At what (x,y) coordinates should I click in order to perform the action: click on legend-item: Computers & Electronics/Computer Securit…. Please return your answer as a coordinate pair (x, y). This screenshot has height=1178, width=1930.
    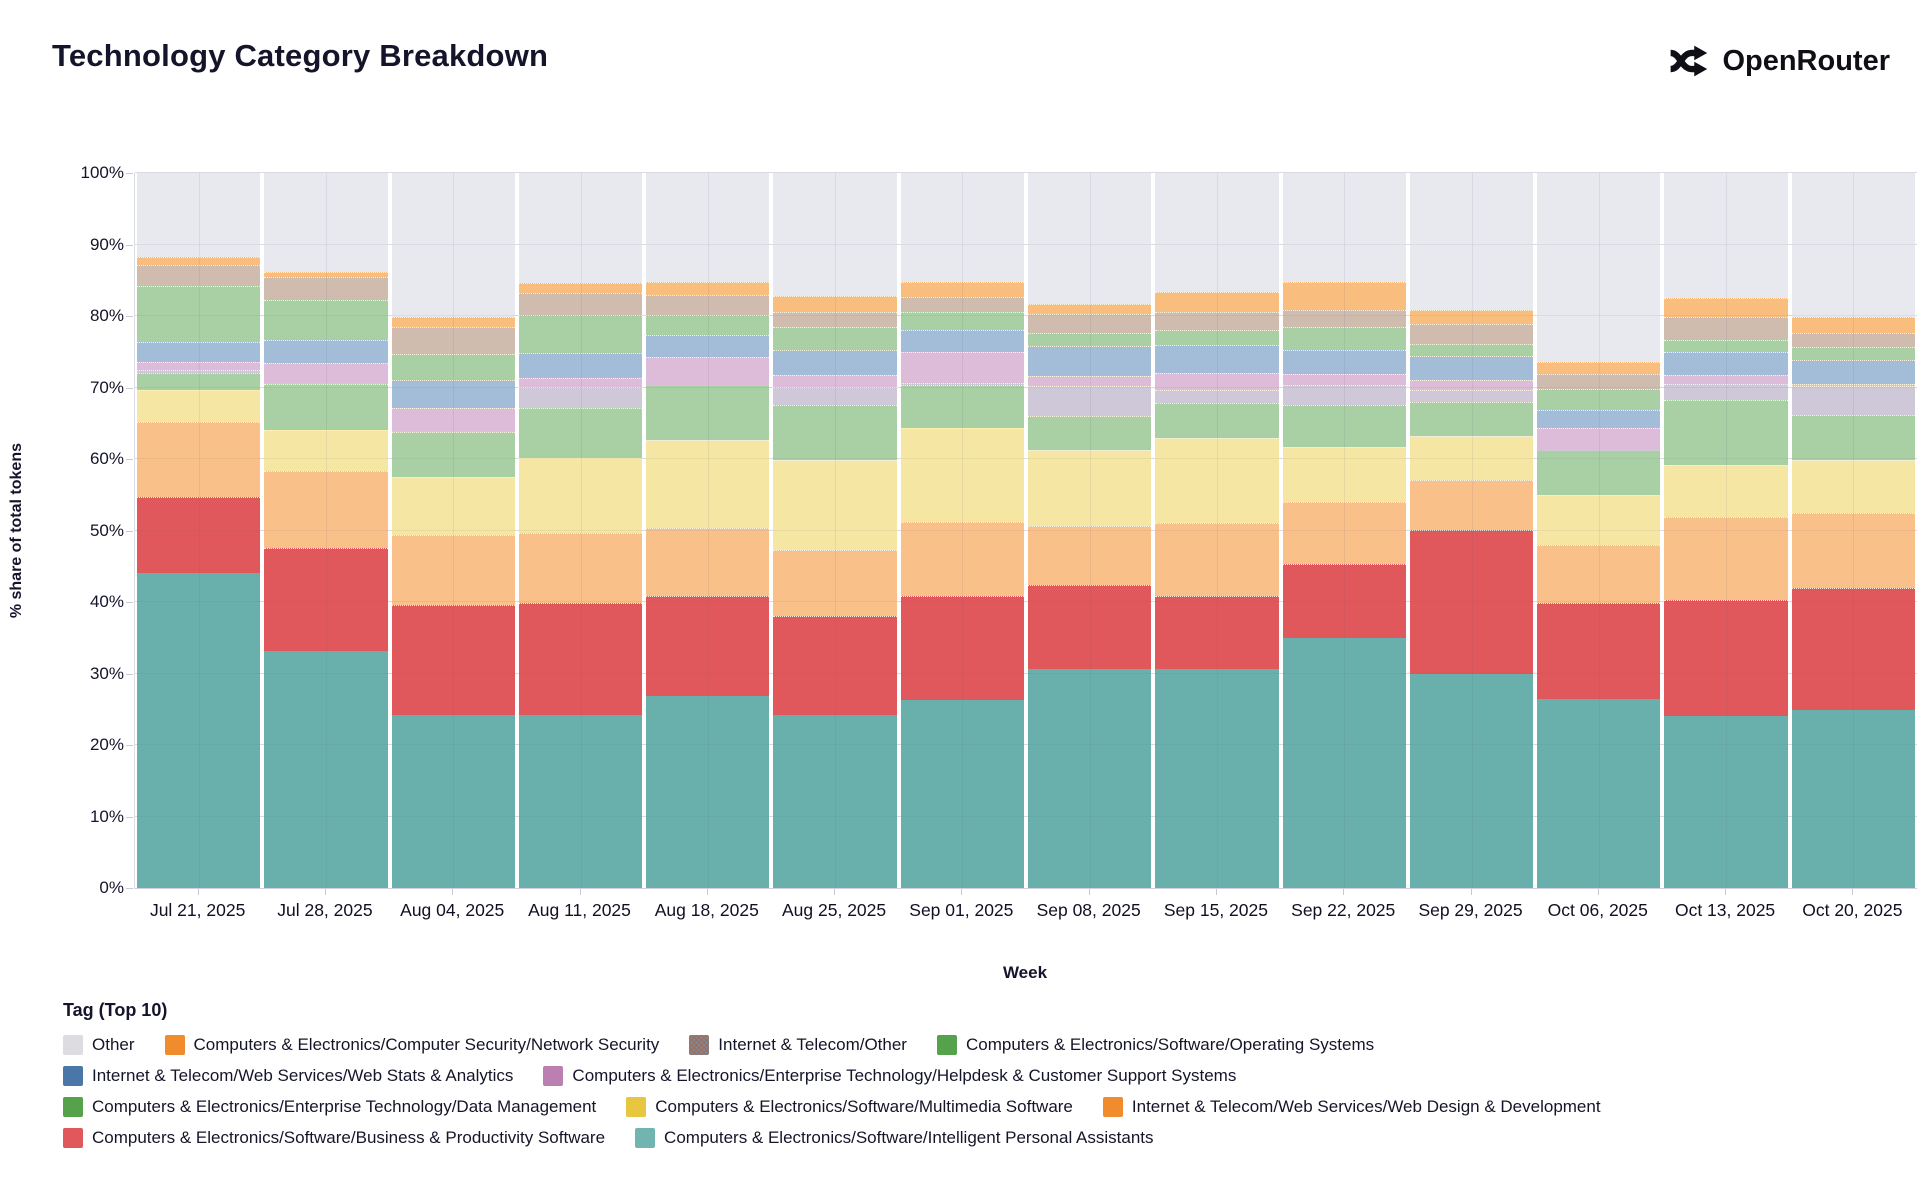
    Looking at the image, I should click on (411, 1045).